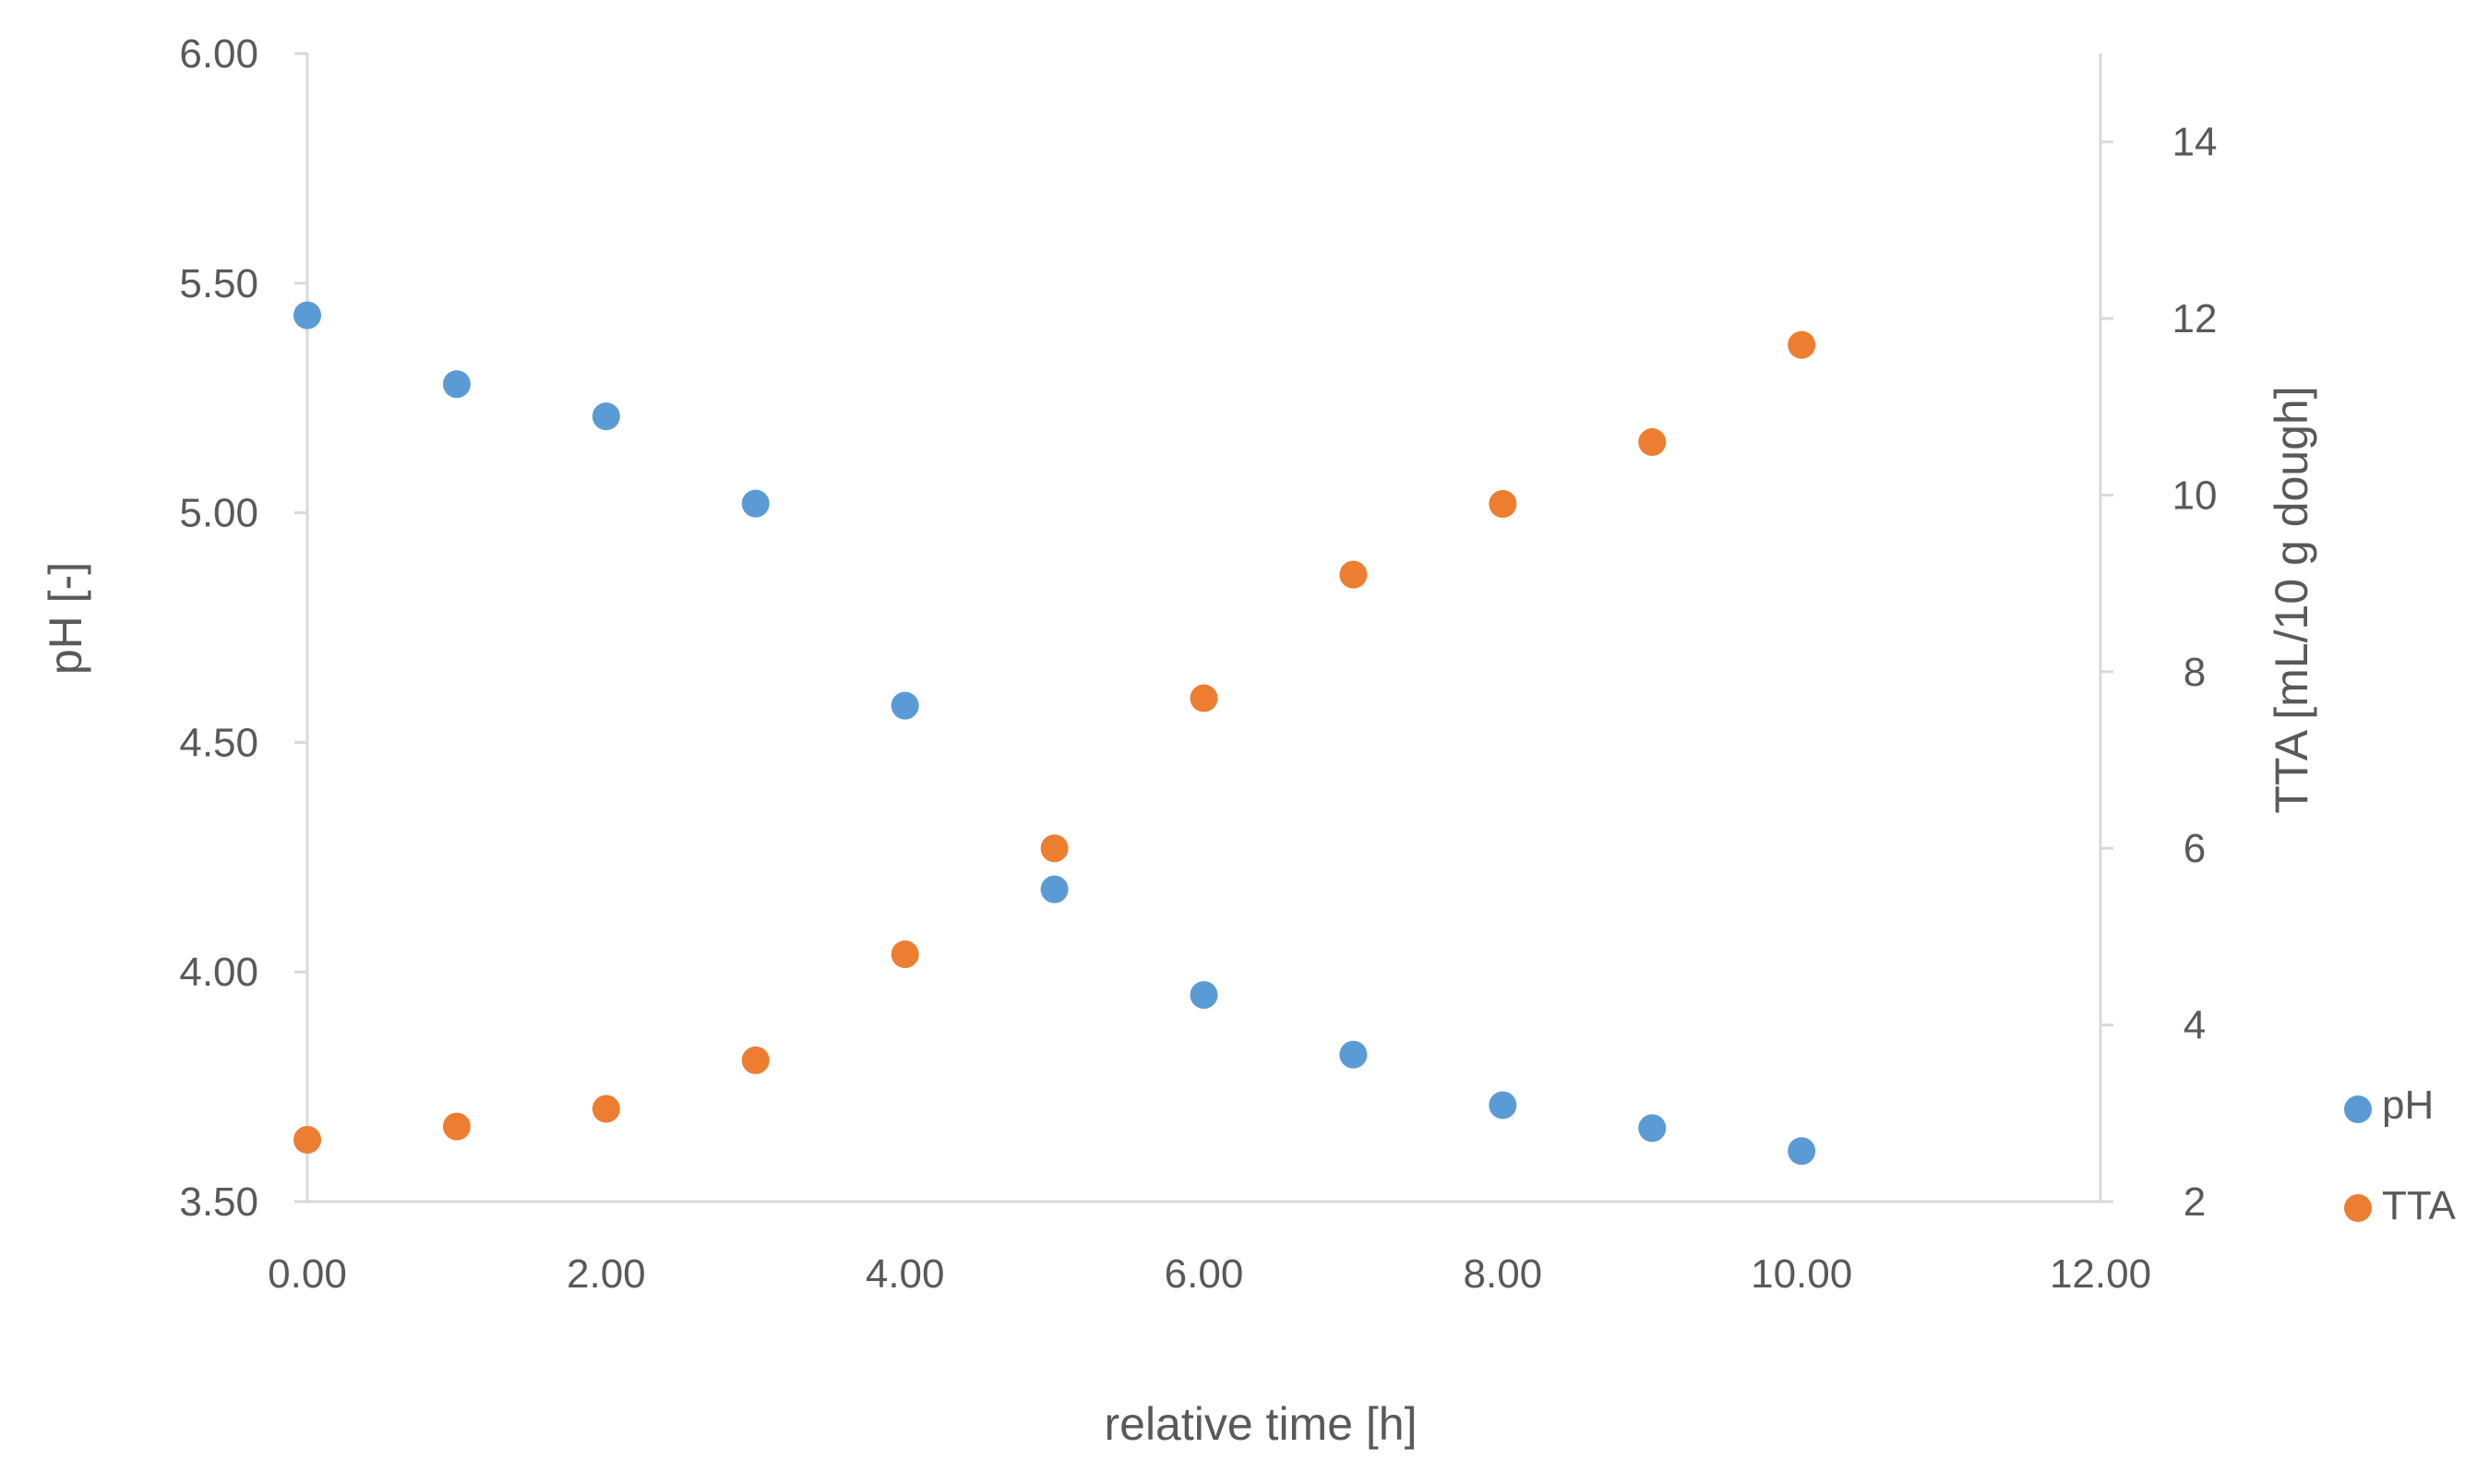 This screenshot has height=1484, width=2489. Describe the element at coordinates (2400, 1155) in the screenshot. I see `legend: pH TTA` at that location.